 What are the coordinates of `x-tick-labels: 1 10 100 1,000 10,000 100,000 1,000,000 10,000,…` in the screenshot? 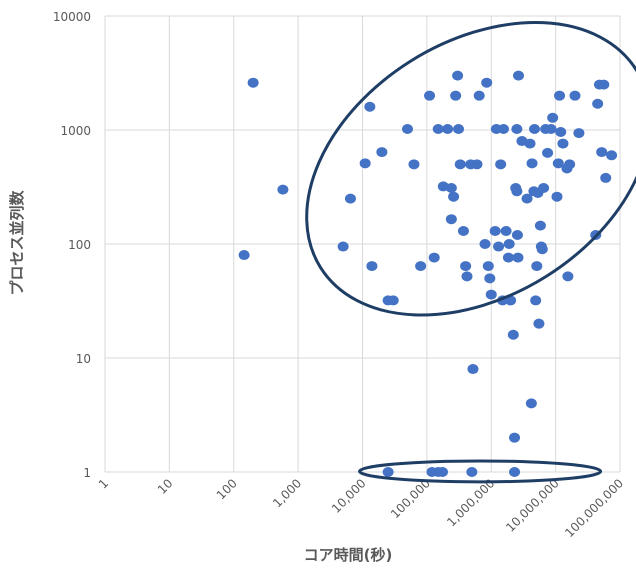 It's located at (361, 508).